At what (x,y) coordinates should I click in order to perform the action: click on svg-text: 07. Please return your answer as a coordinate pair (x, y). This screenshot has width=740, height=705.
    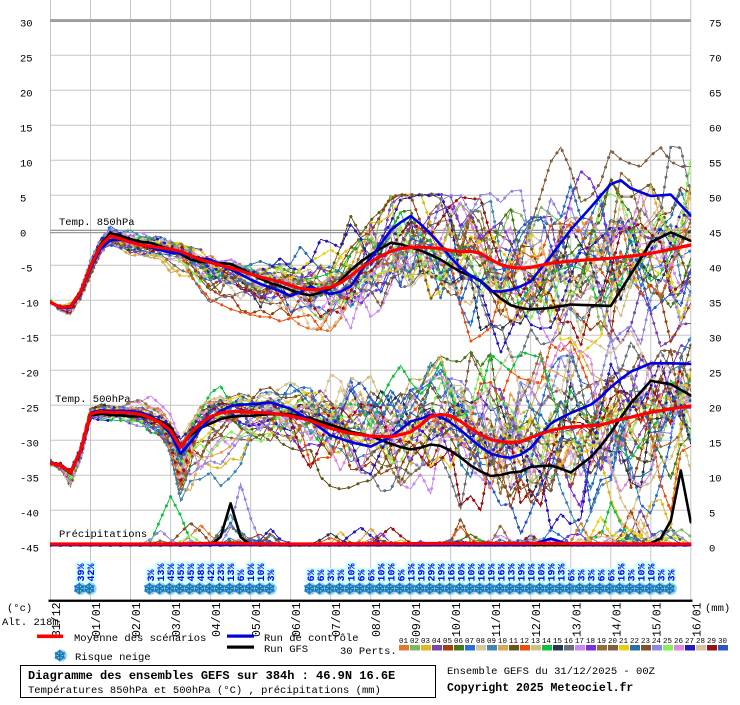
    Looking at the image, I should click on (469, 642).